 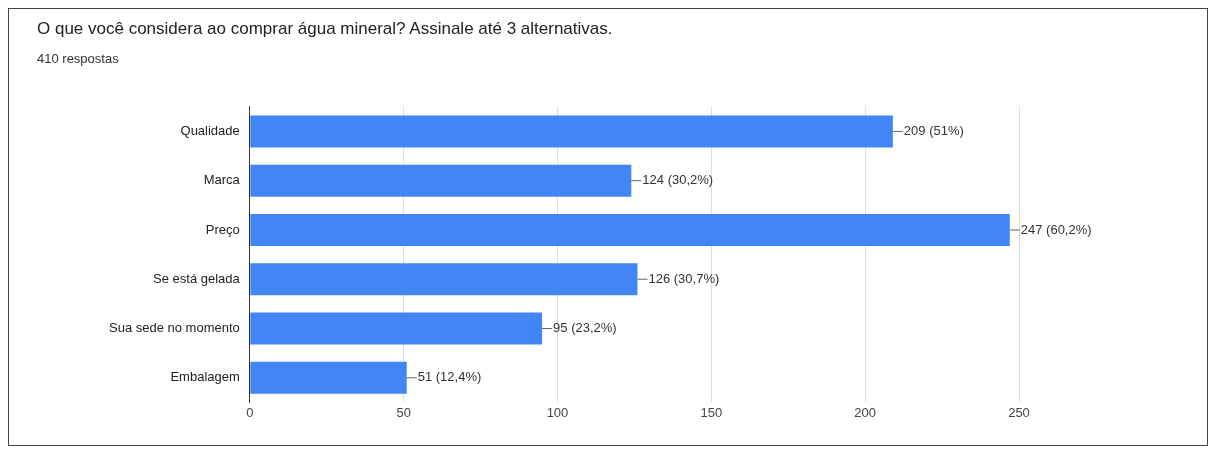 What do you see at coordinates (678, 180) in the screenshot?
I see `data-label: 124 (30,2%)` at bounding box center [678, 180].